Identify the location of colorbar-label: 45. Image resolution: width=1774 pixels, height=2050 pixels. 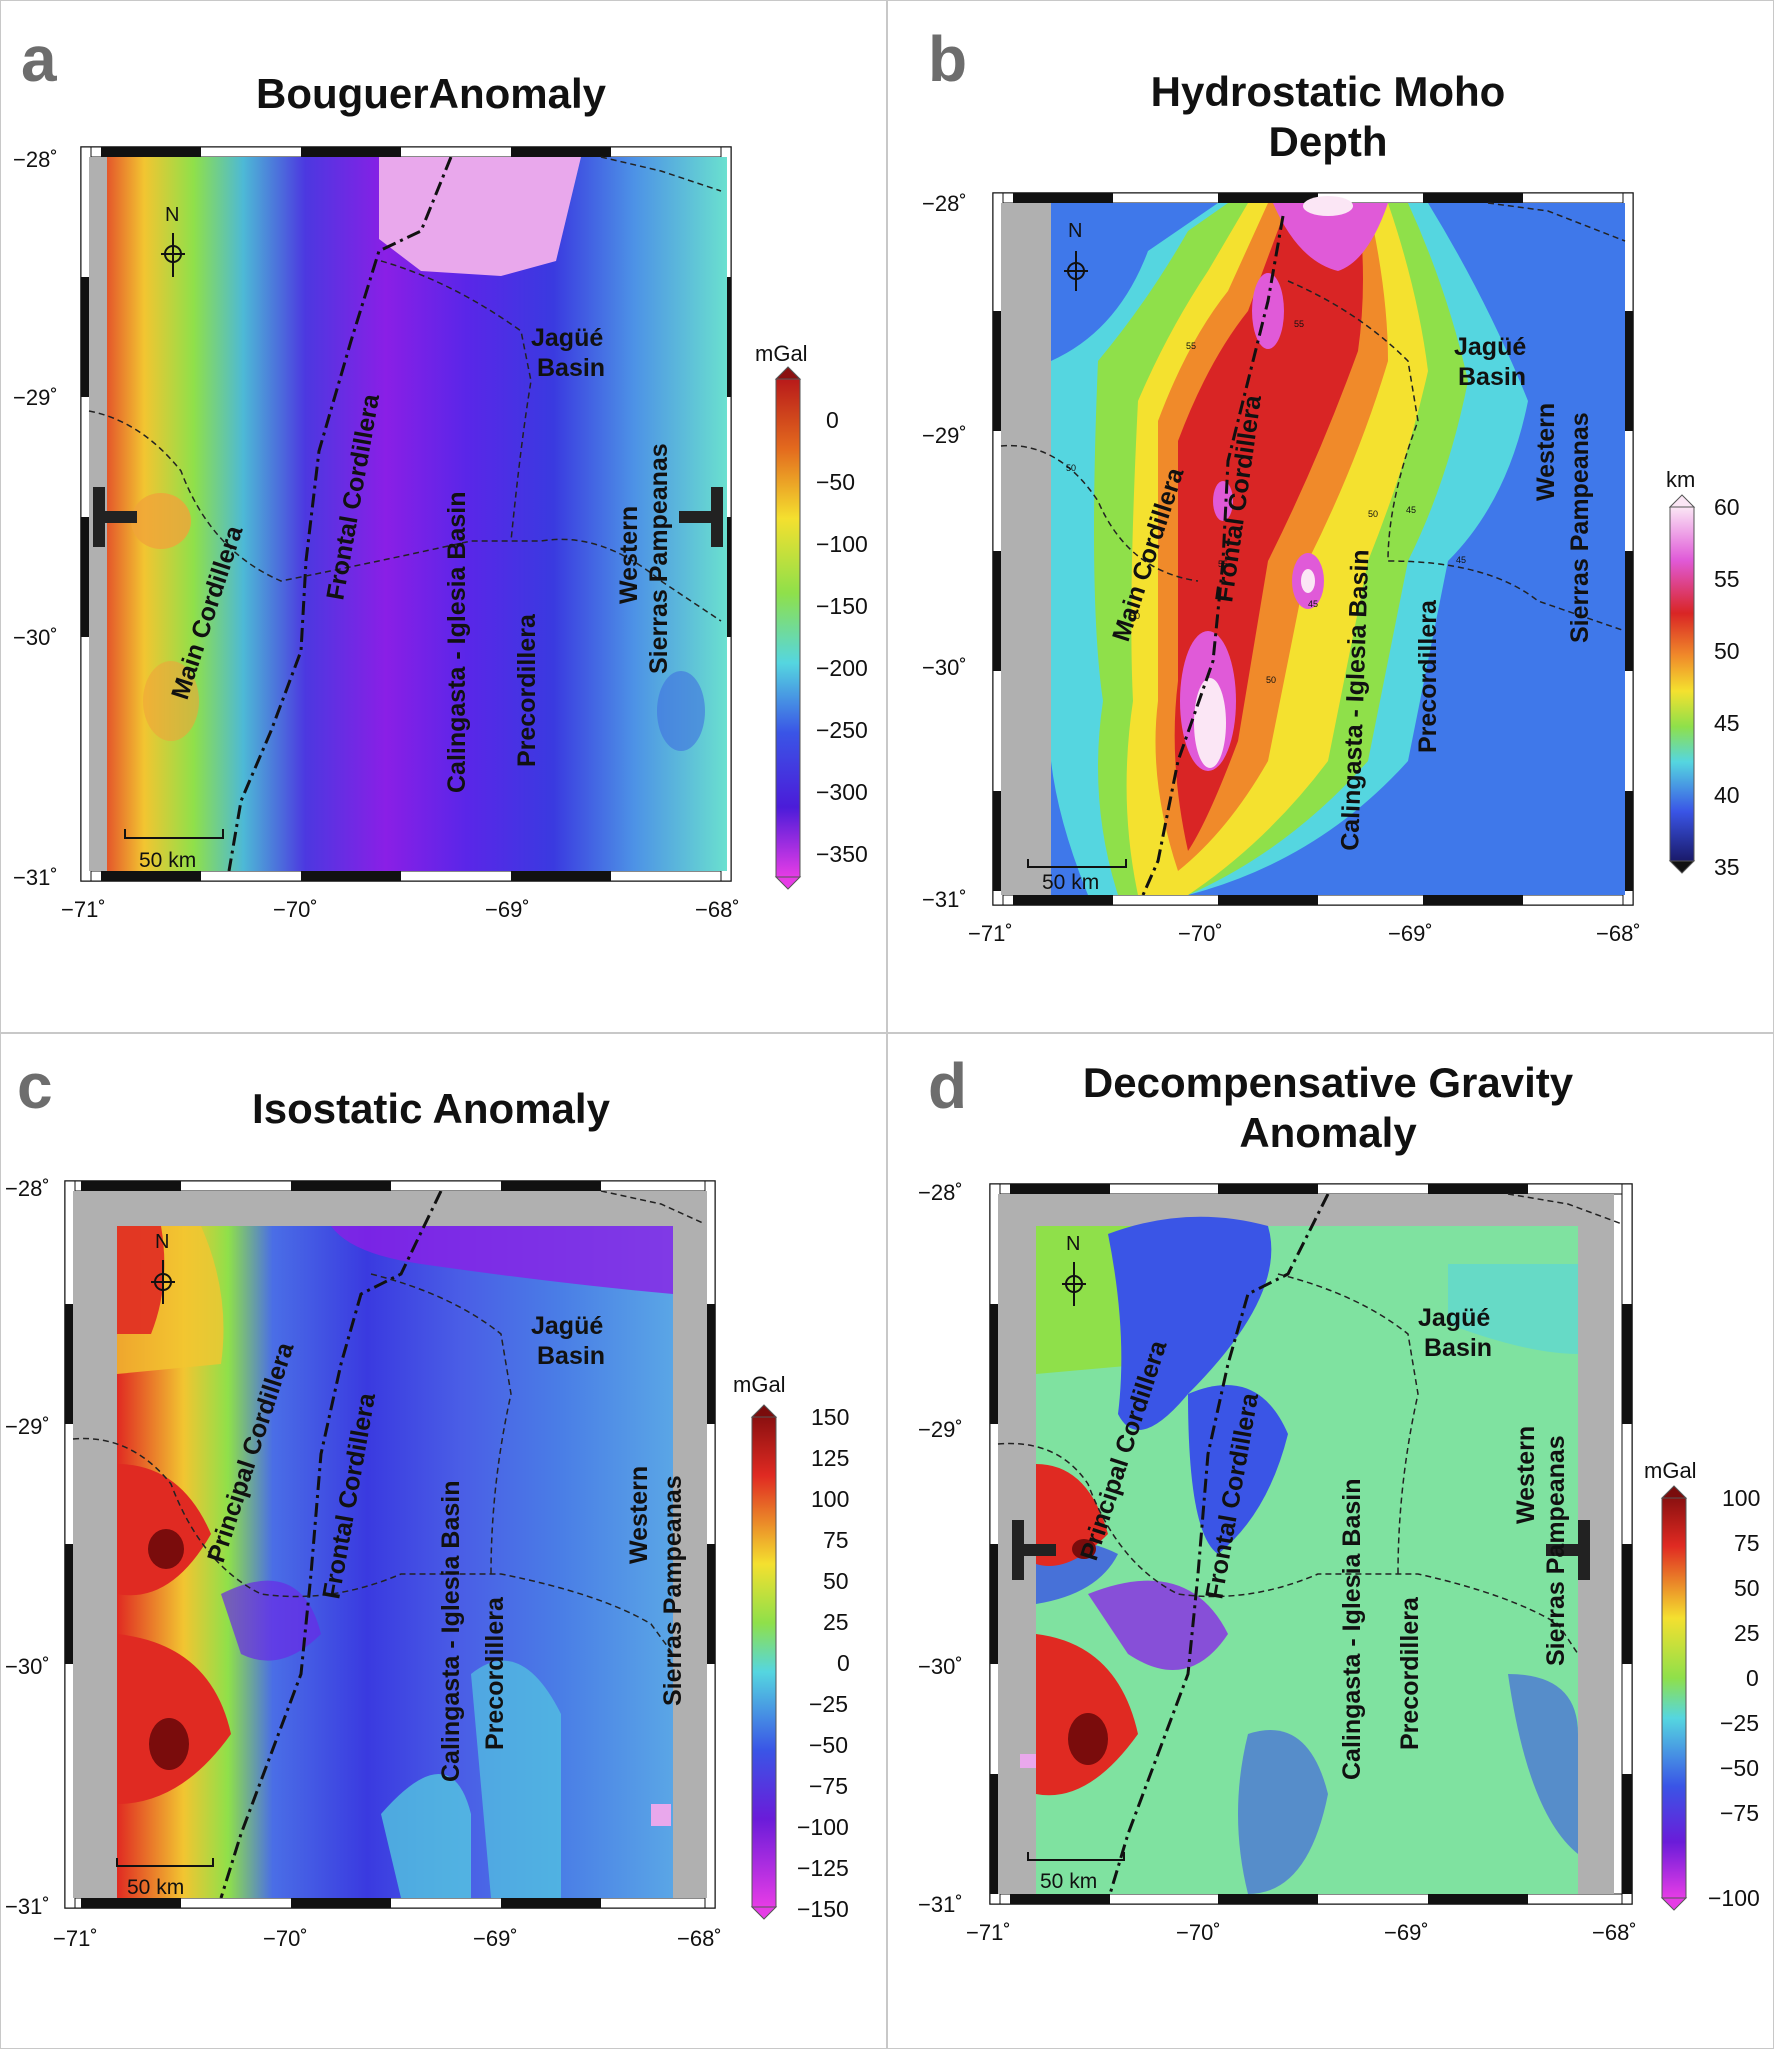
(1727, 723).